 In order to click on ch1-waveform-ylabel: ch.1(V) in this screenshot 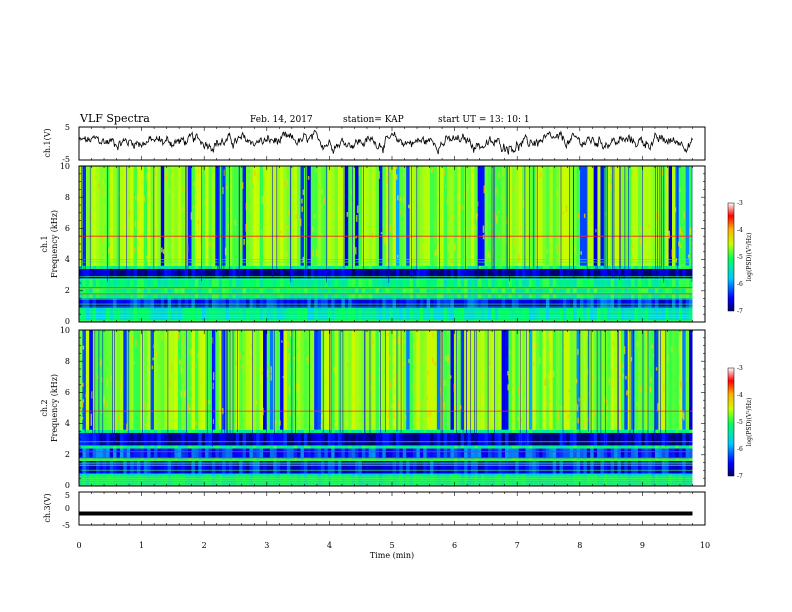, I will do `click(47, 142)`.